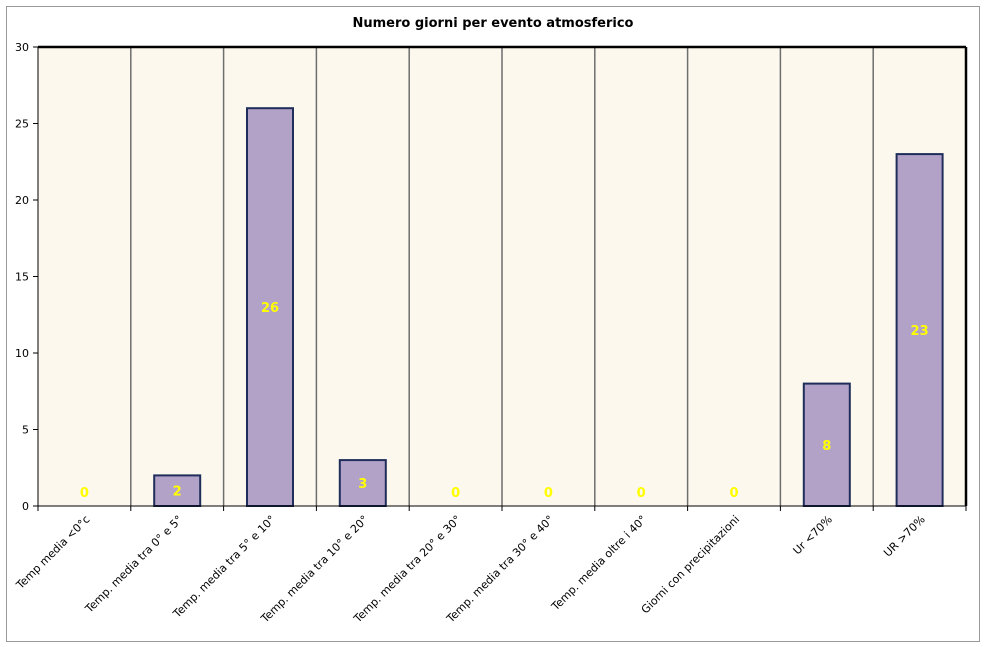 The height and width of the screenshot is (647, 986). I want to click on chart-title: Numero giorni per evento atmosferico, so click(493, 23).